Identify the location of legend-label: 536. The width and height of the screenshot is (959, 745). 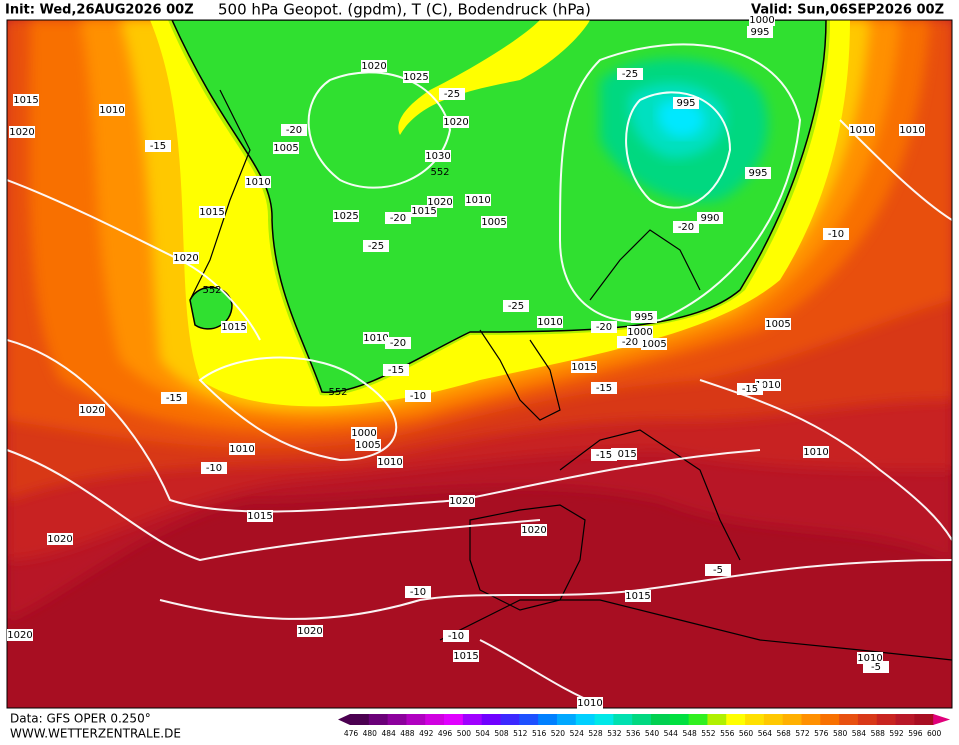
(633, 733).